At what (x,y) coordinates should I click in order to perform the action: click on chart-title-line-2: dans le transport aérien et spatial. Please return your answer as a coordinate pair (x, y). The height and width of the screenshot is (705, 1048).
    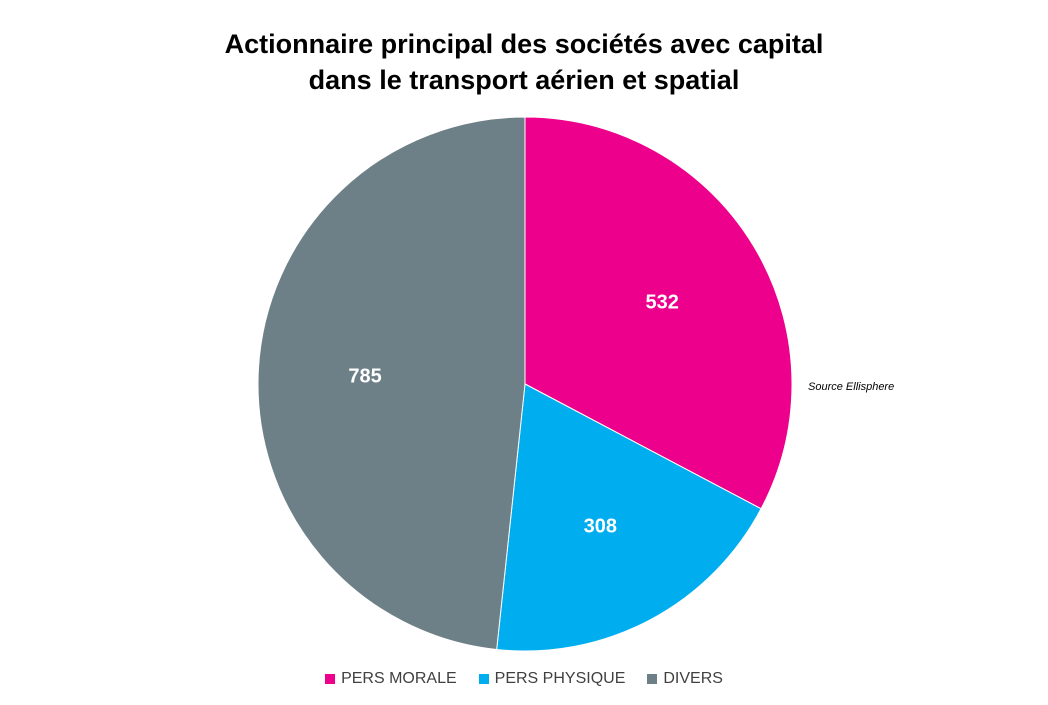
    Looking at the image, I should click on (524, 80).